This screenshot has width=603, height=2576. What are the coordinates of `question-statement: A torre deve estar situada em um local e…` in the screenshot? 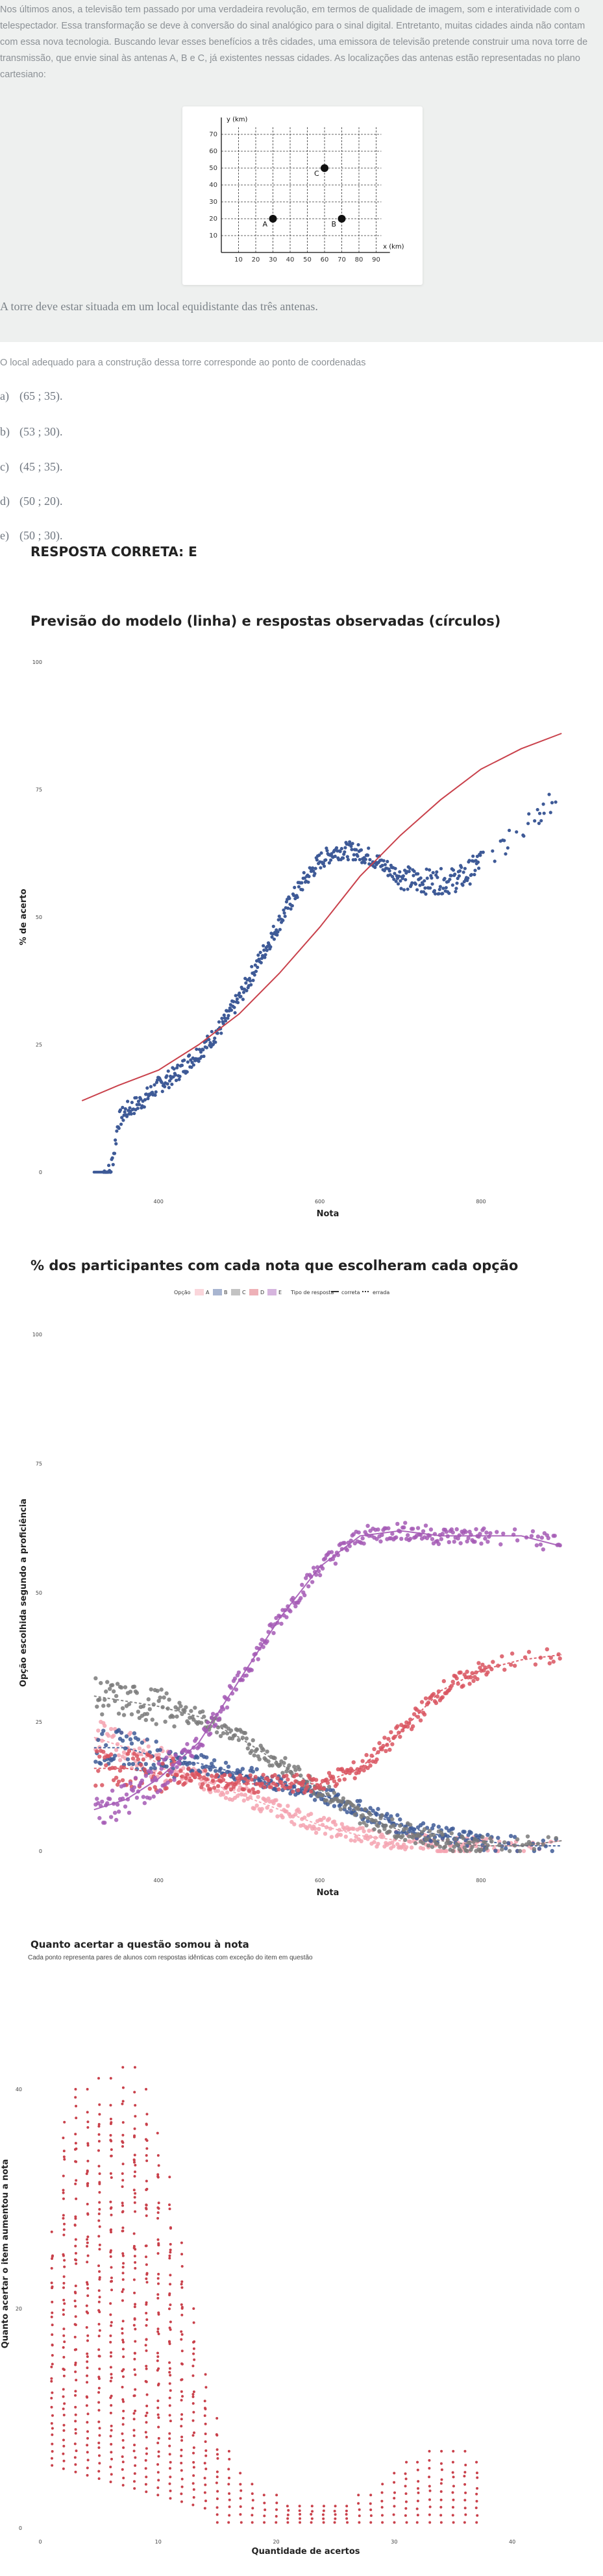 It's located at (159, 306).